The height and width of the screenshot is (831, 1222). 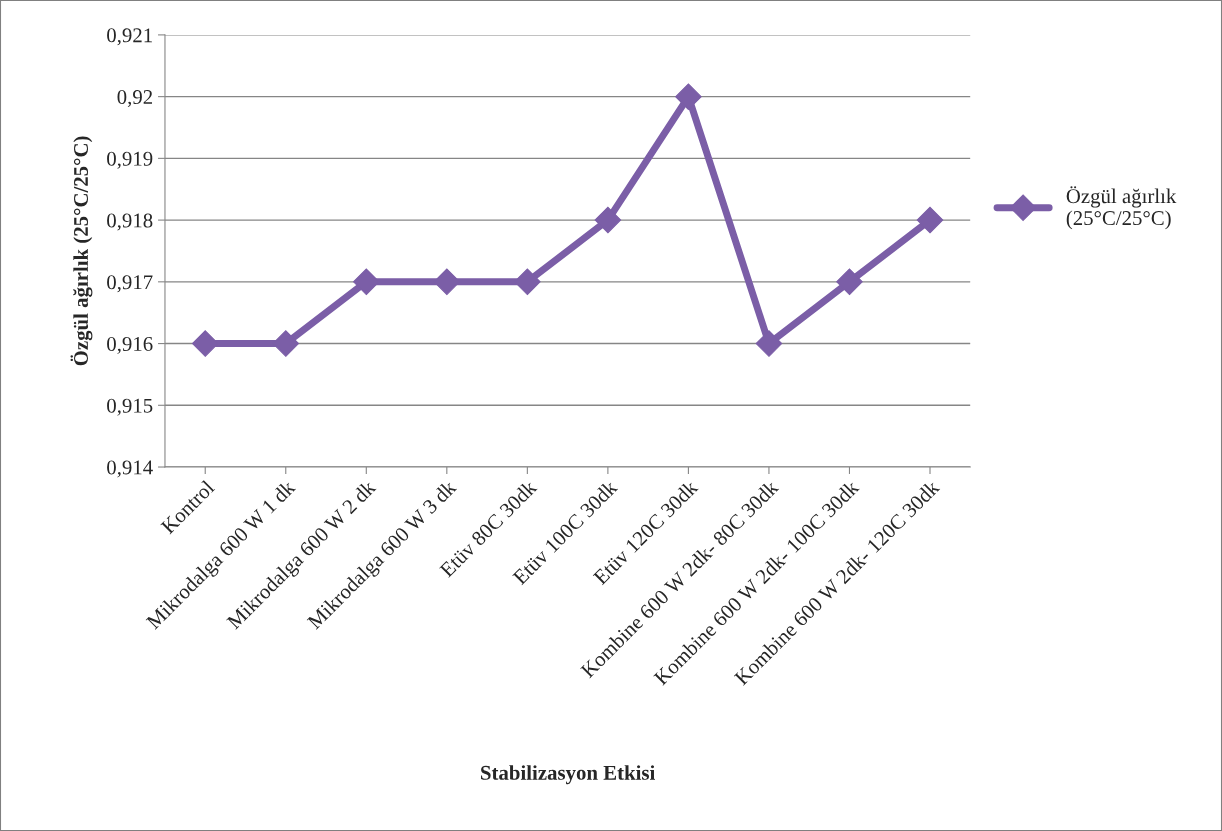 I want to click on x-axis-title: Stabilizasyon Etkisi, so click(x=568, y=775).